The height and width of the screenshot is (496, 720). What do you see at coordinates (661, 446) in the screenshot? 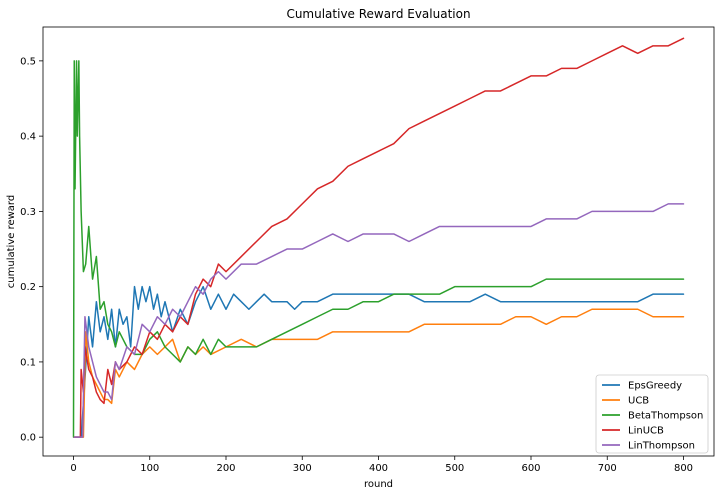
I see `legend-label-linthompson: LinThompson` at bounding box center [661, 446].